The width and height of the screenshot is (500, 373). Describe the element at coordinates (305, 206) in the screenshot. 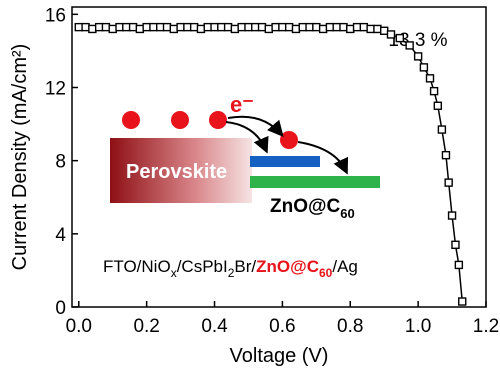

I see `etl-text: ZnO@C` at that location.